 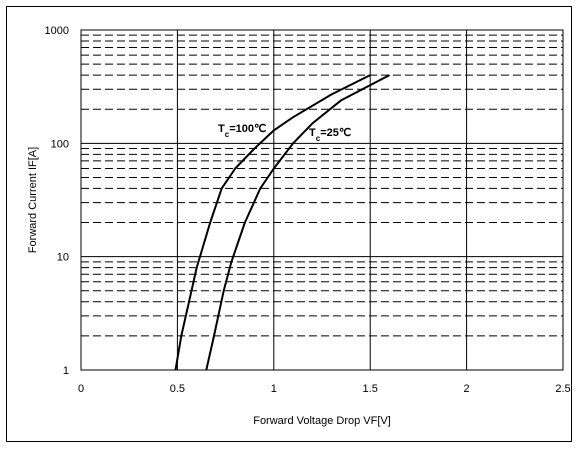 What do you see at coordinates (370, 389) in the screenshot?
I see `x-tick-label: 1.5` at bounding box center [370, 389].